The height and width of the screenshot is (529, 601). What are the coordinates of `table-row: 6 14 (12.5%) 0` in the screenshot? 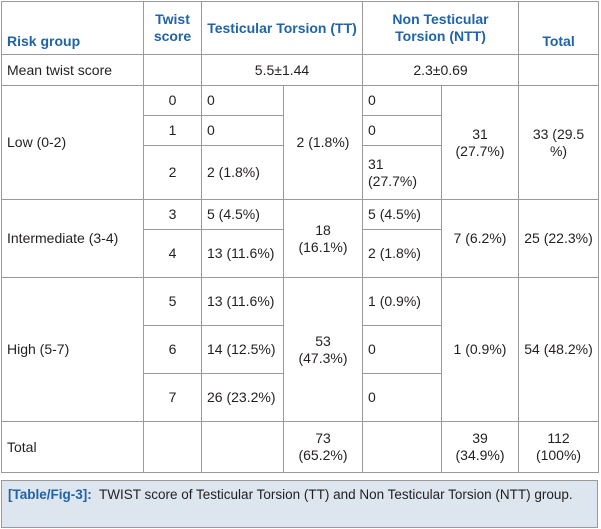 It's located at (300, 349).